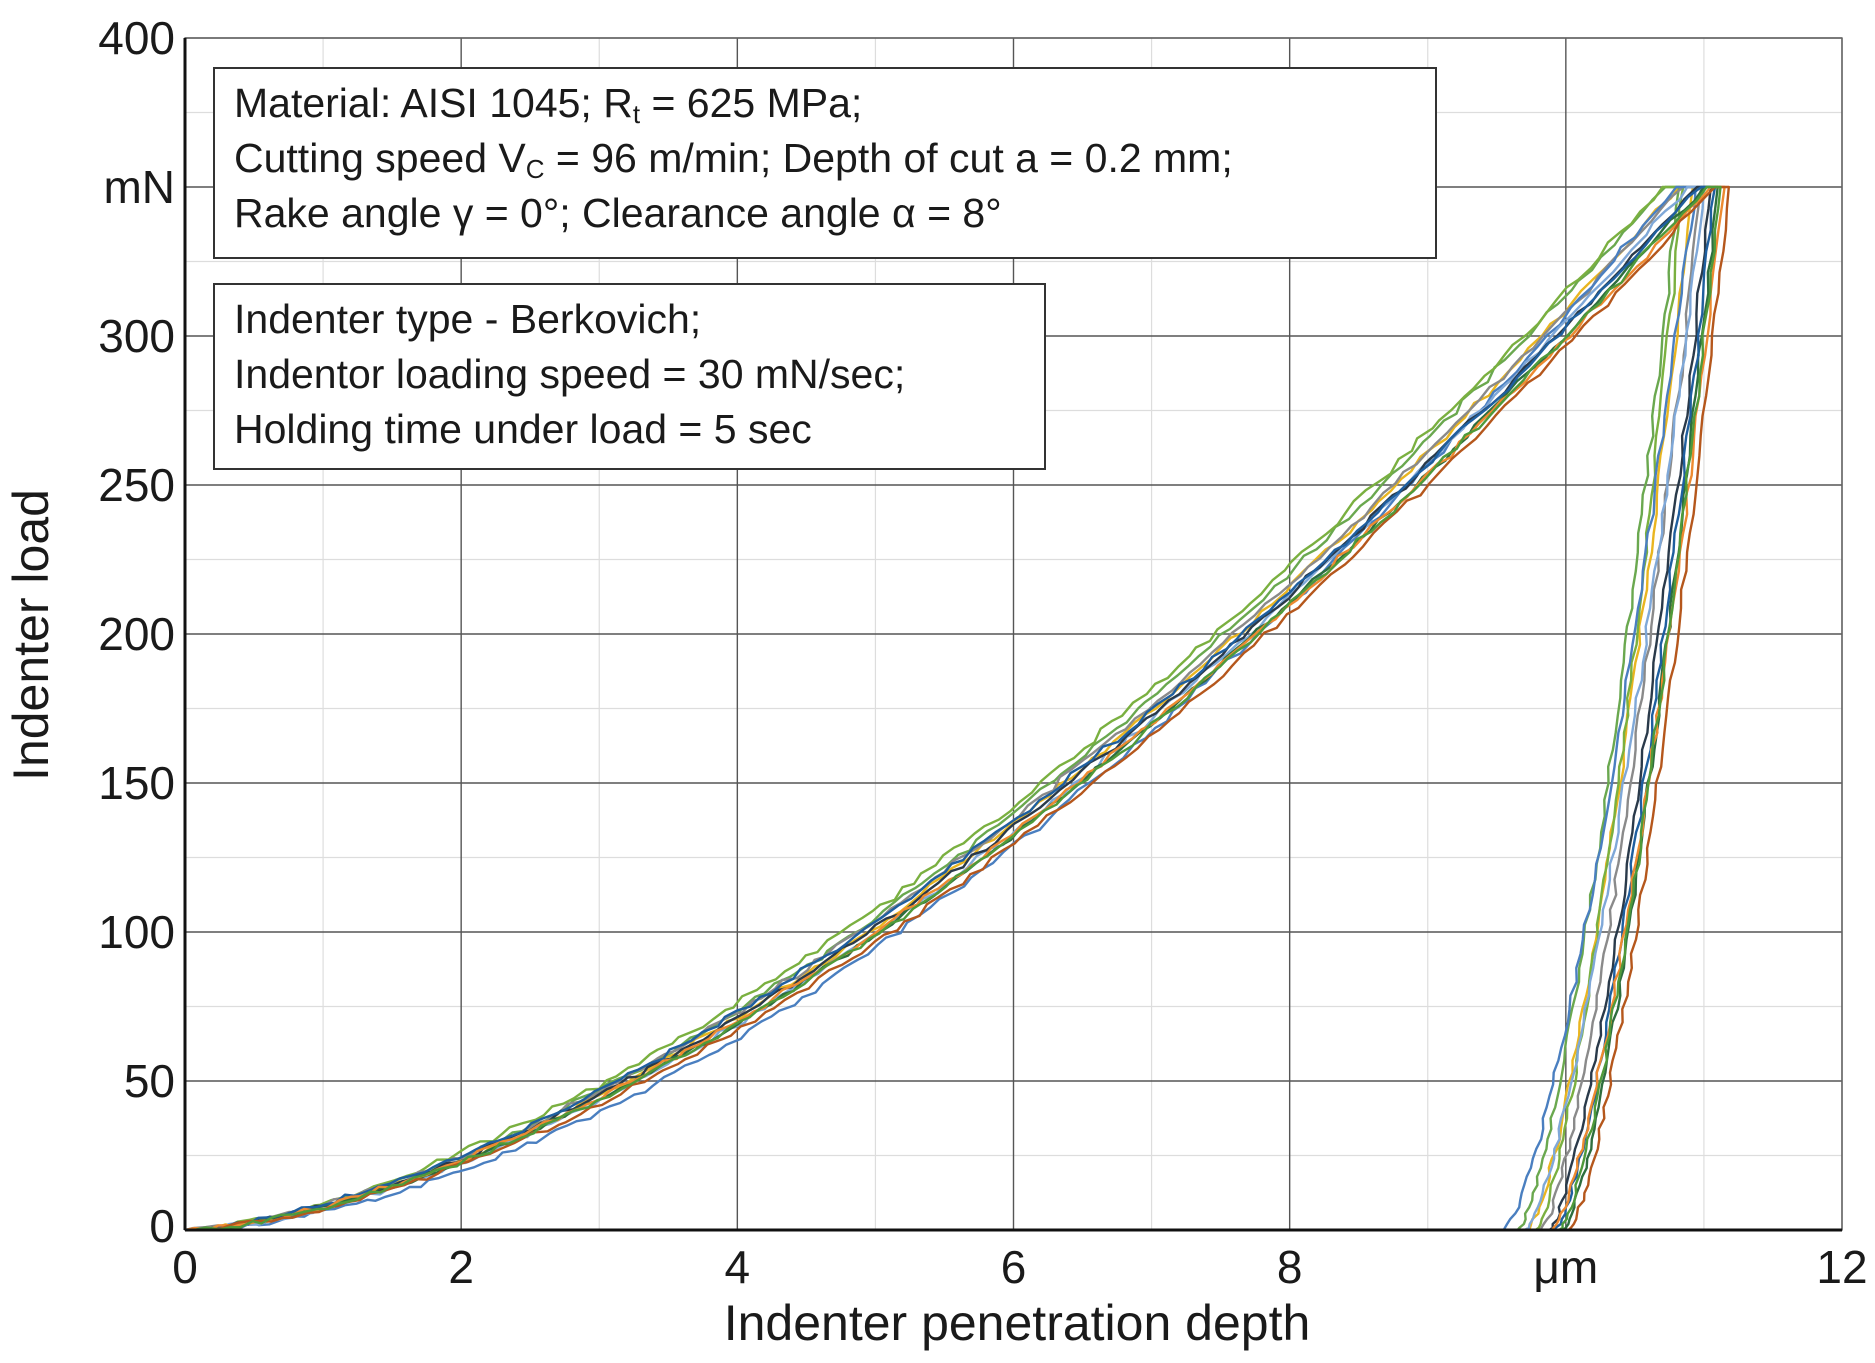 The width and height of the screenshot is (1875, 1363). Describe the element at coordinates (162, 1226) in the screenshot. I see `y-tick-label: 0` at that location.